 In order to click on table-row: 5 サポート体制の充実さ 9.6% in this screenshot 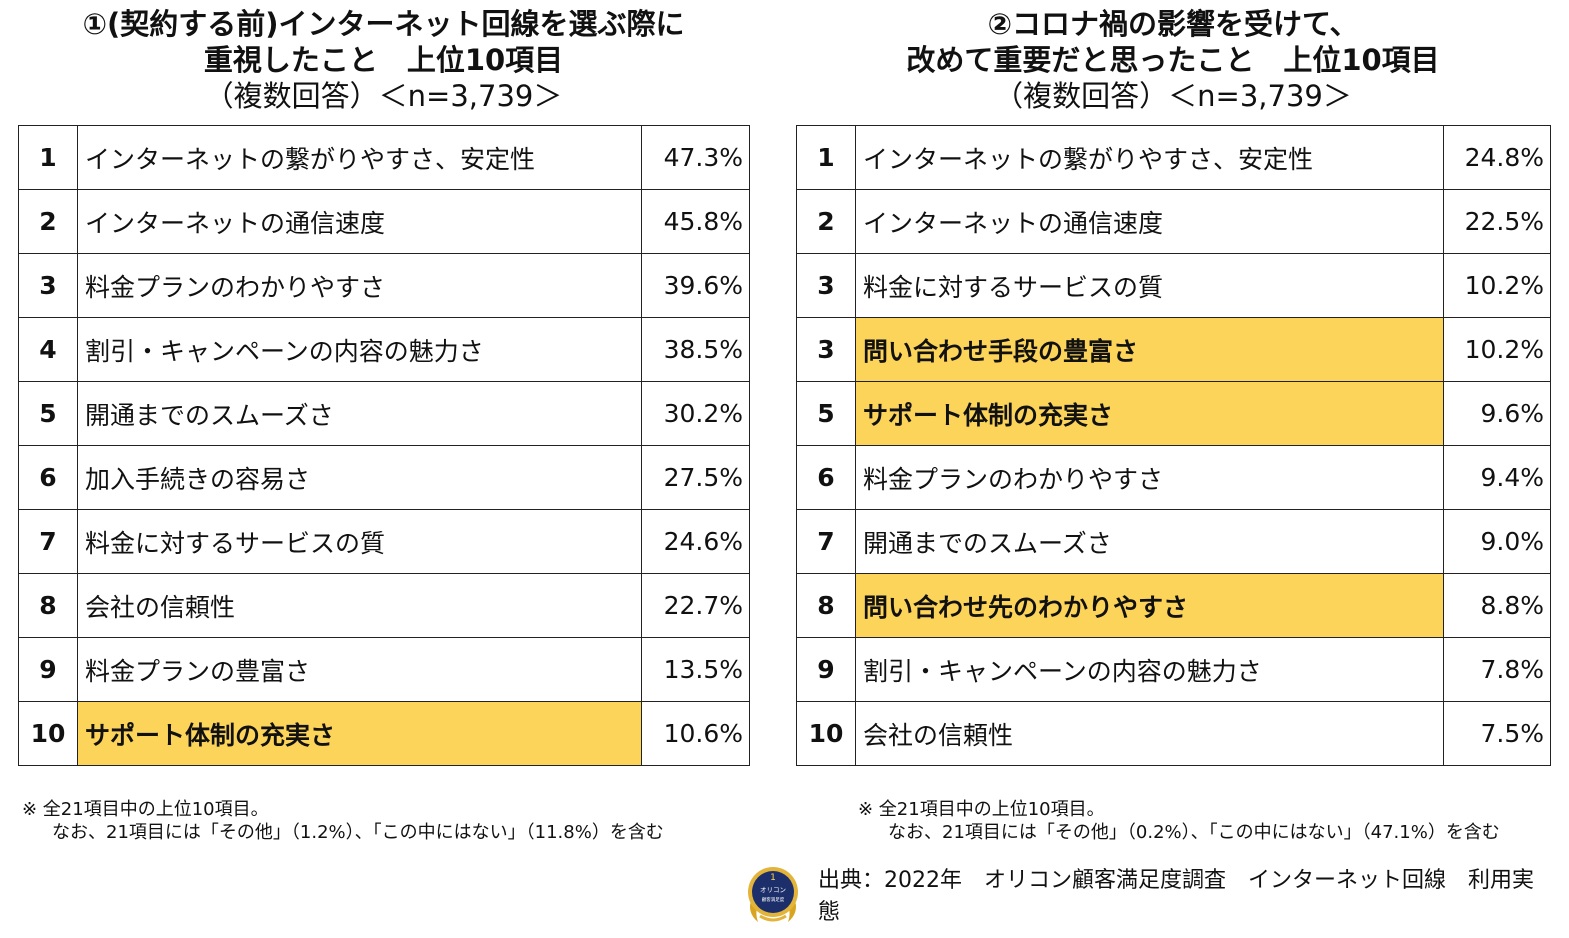, I will do `click(1173, 413)`.